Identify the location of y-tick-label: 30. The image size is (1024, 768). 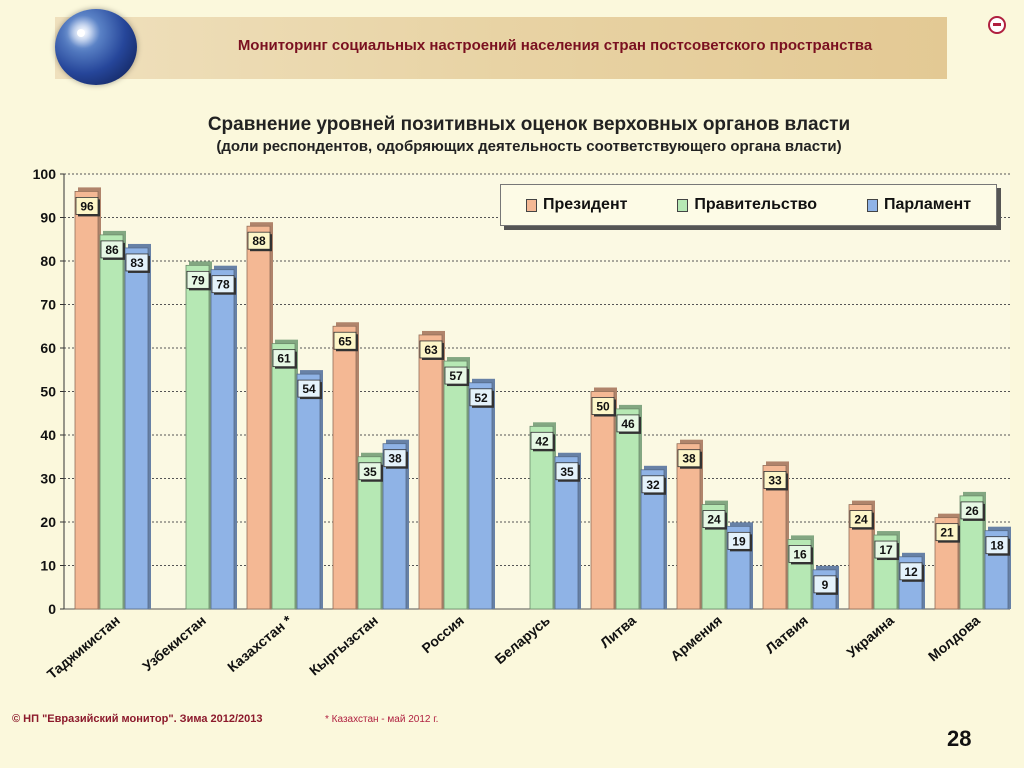
(48, 479).